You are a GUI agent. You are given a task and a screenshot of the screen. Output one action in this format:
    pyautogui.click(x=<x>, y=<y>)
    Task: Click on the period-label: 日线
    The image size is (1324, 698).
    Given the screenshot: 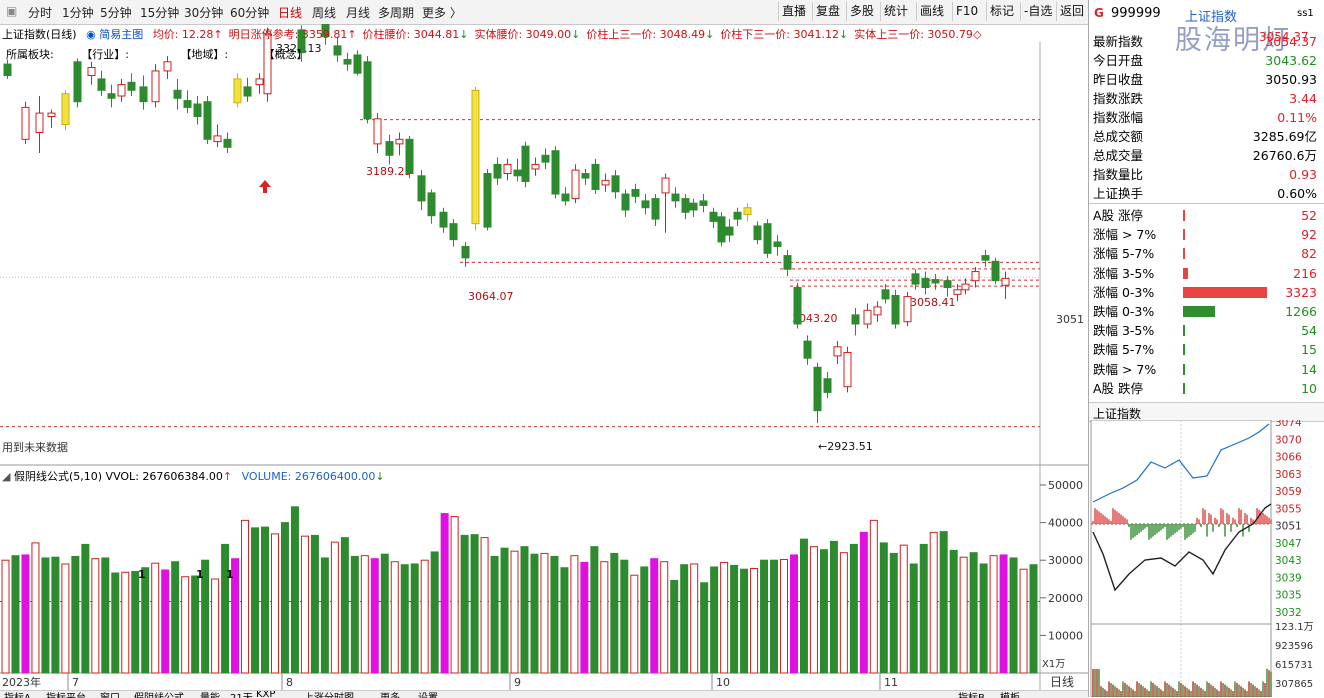 What is the action you would take?
    pyautogui.click(x=1062, y=682)
    